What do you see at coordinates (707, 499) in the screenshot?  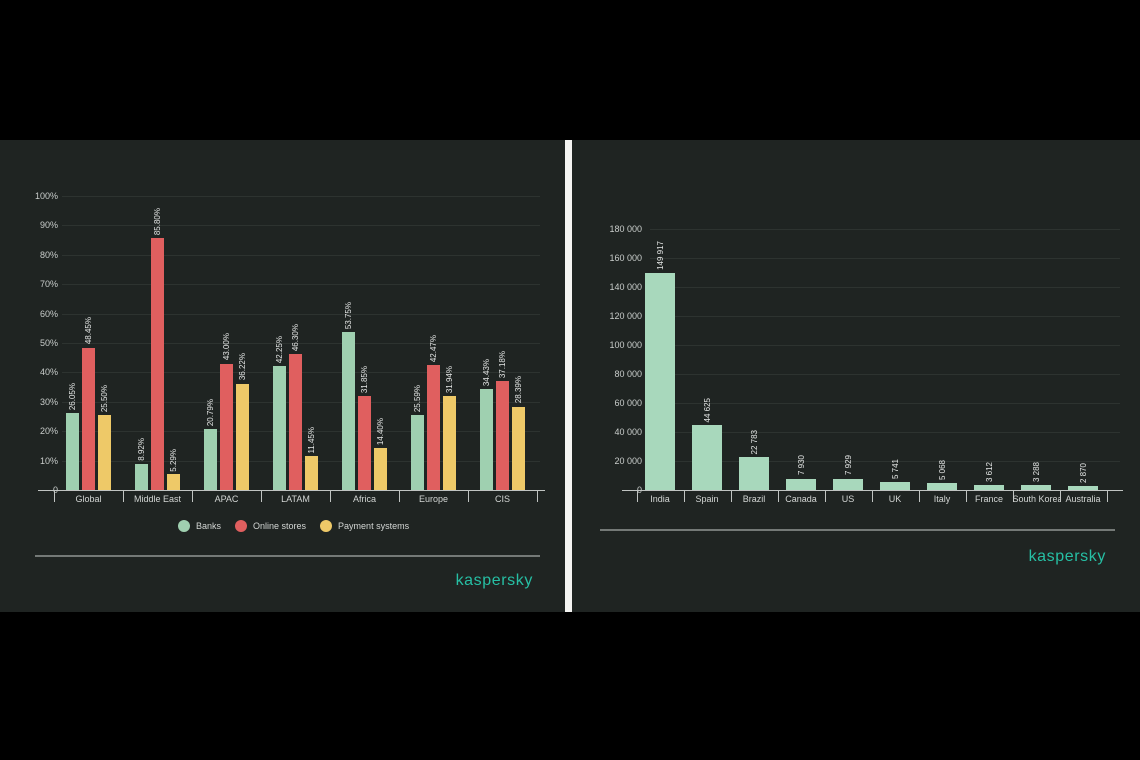 I see `category-label: Spain` at bounding box center [707, 499].